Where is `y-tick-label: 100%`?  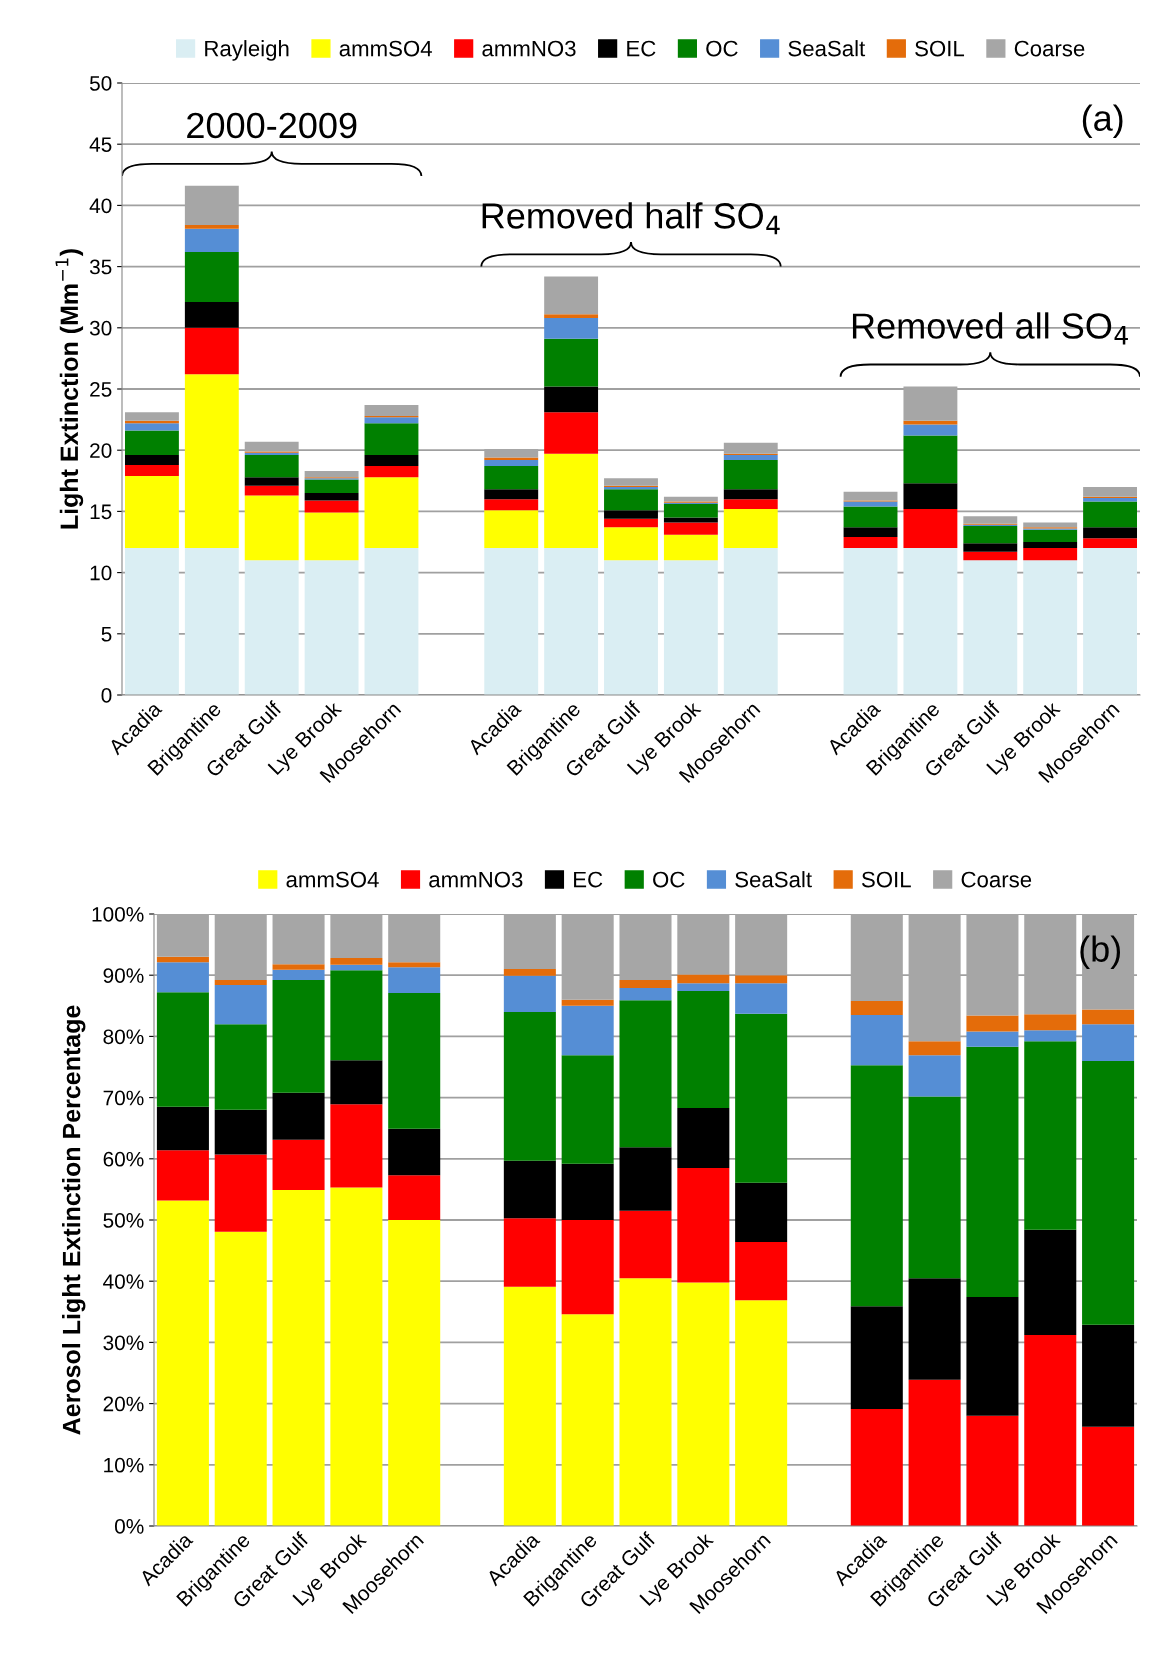
y-tick-label: 100% is located at coordinates (118, 914).